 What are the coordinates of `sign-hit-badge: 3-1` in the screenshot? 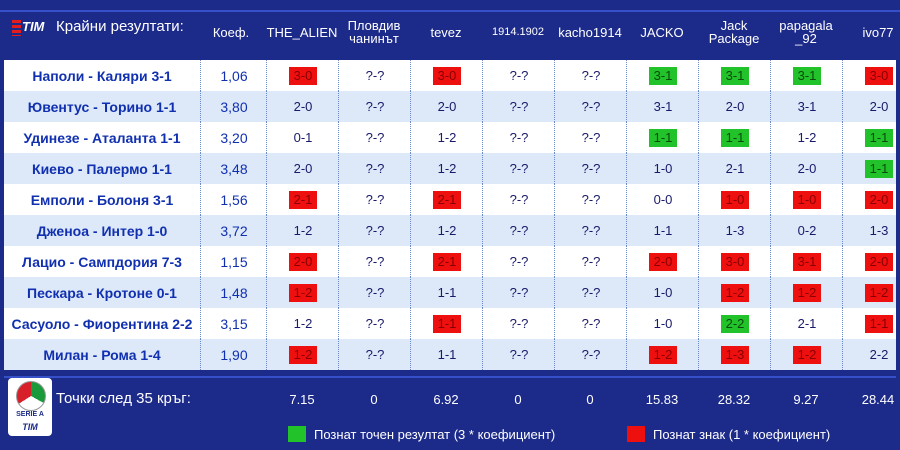 It's located at (807, 261).